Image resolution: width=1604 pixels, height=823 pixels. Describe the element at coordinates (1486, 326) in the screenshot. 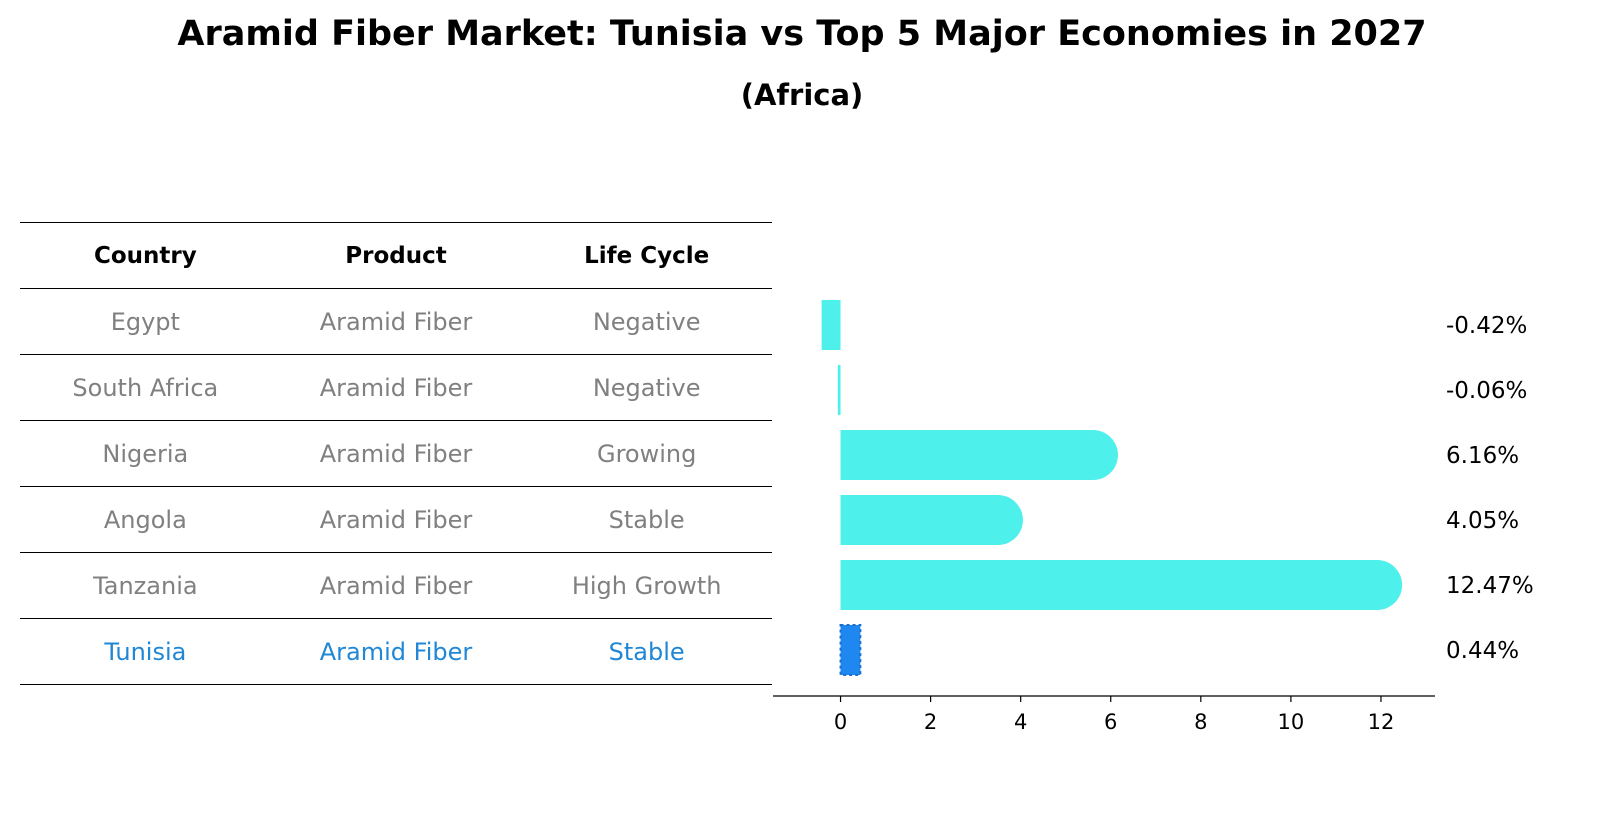

I see `data-label: -0.42%` at that location.